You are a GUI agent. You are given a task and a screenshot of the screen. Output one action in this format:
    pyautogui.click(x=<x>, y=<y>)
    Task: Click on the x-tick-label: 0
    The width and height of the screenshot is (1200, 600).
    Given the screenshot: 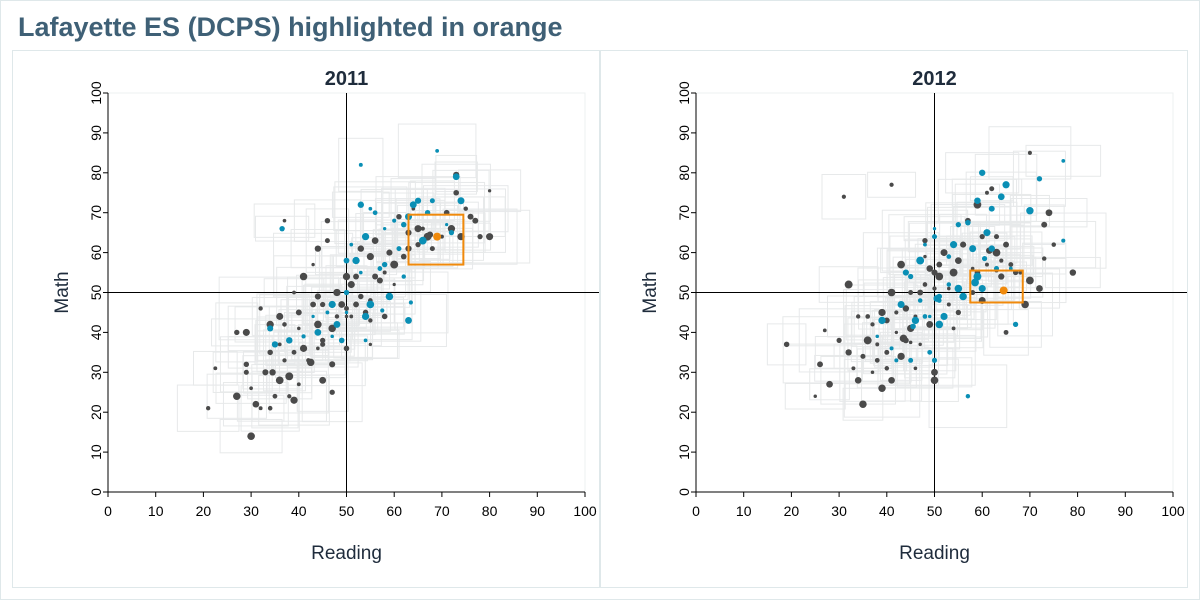 What is the action you would take?
    pyautogui.click(x=696, y=511)
    